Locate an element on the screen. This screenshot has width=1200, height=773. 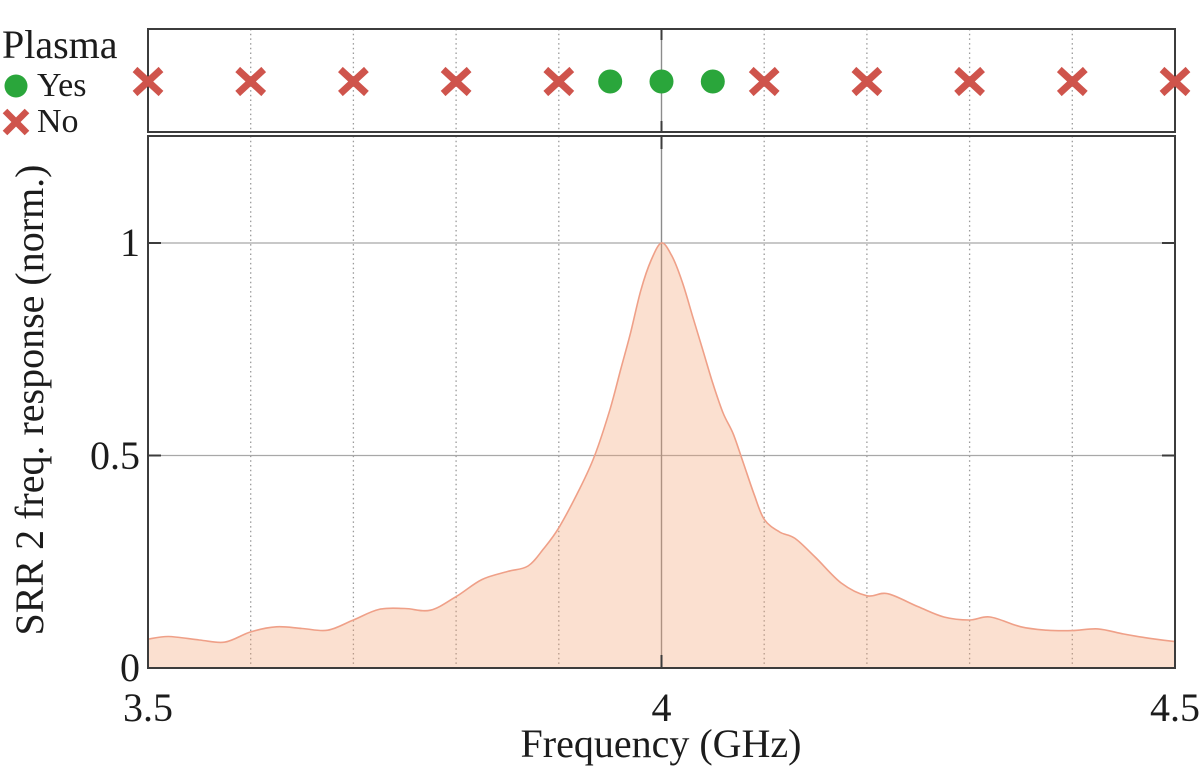
y-axis-label: SRR 2 freq. response (norm.) is located at coordinates (29, 400).